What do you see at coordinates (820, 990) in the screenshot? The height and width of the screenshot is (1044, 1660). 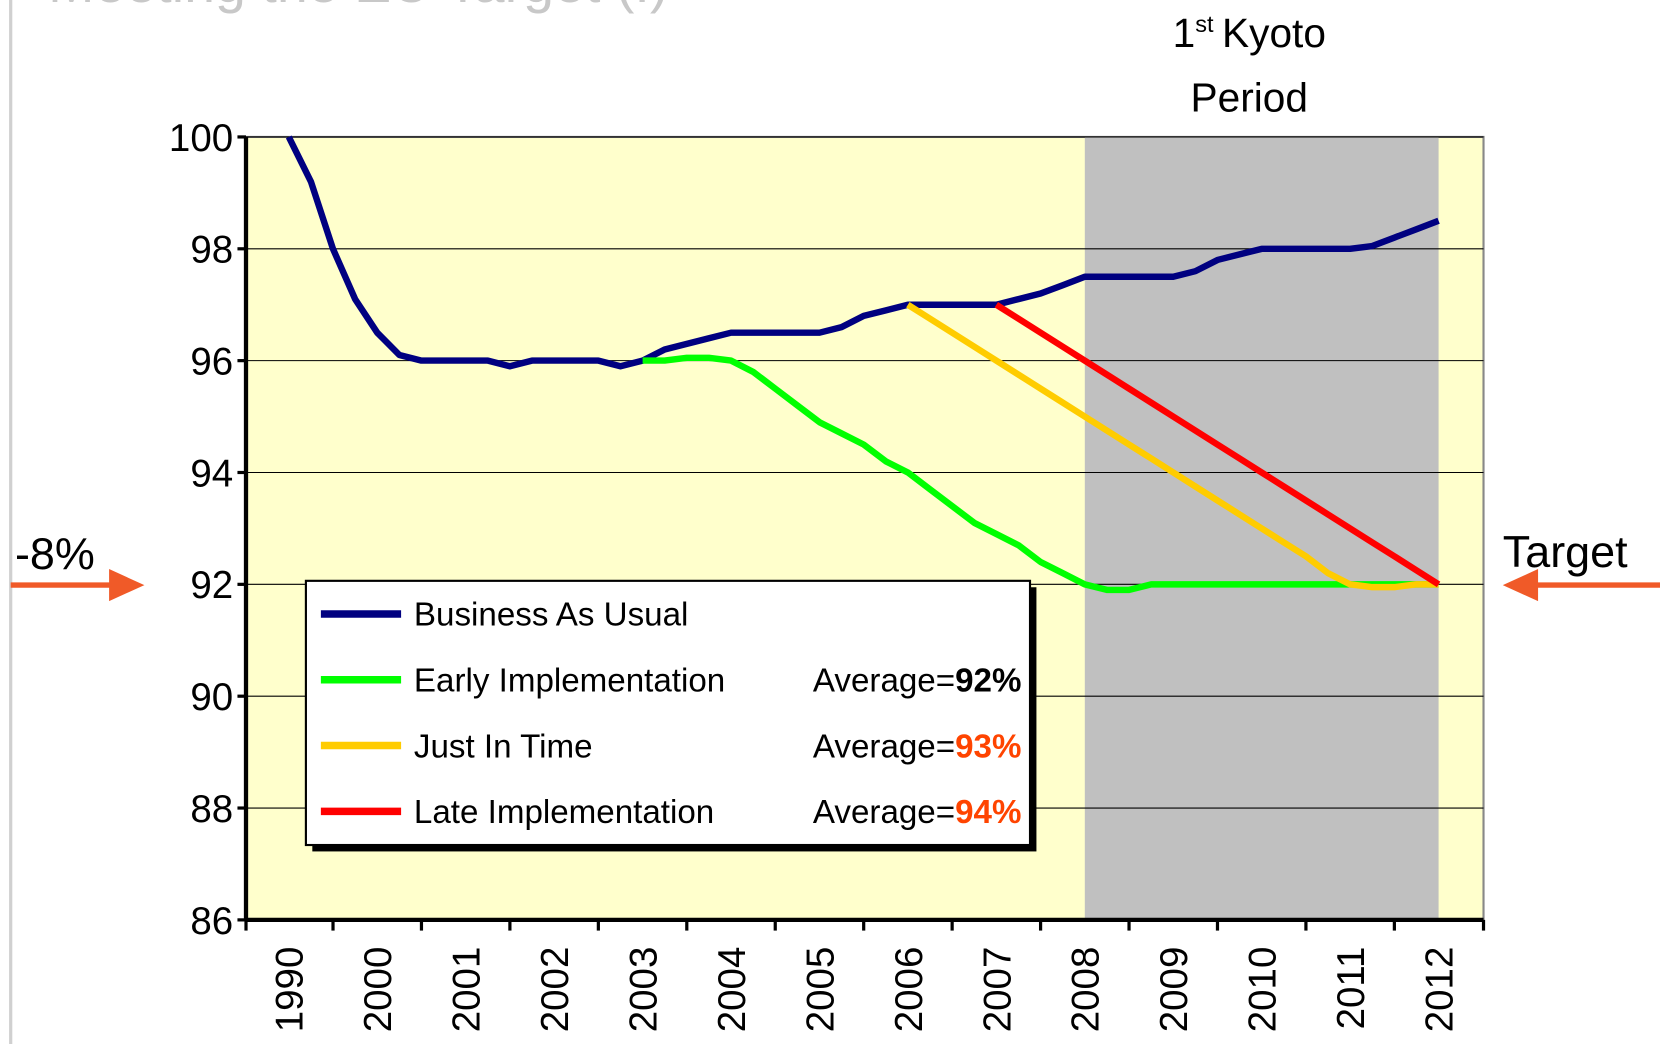 I see `x-tick-label: 2005` at bounding box center [820, 990].